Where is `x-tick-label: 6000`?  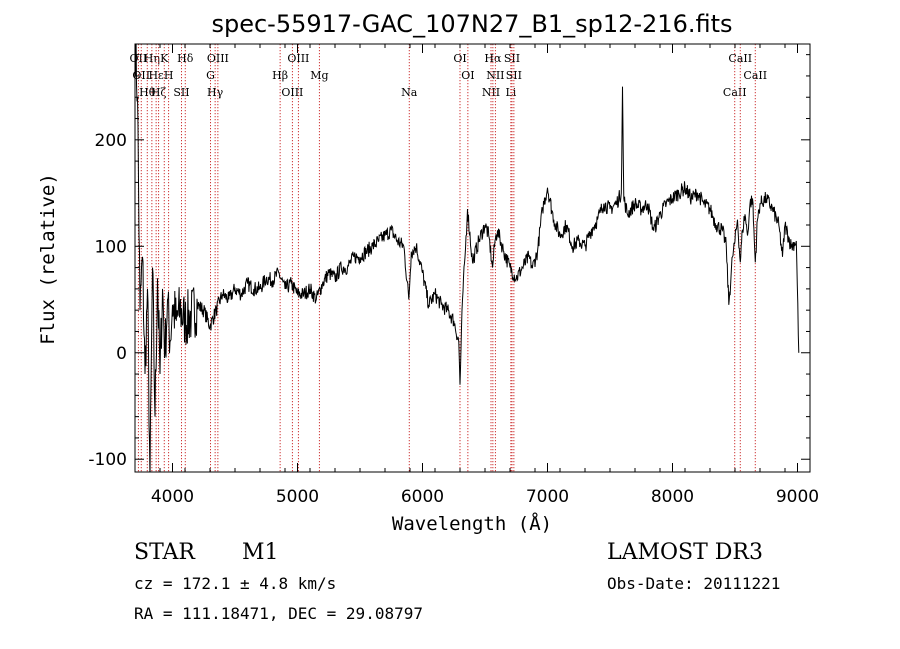
x-tick-label: 6000 is located at coordinates (422, 497).